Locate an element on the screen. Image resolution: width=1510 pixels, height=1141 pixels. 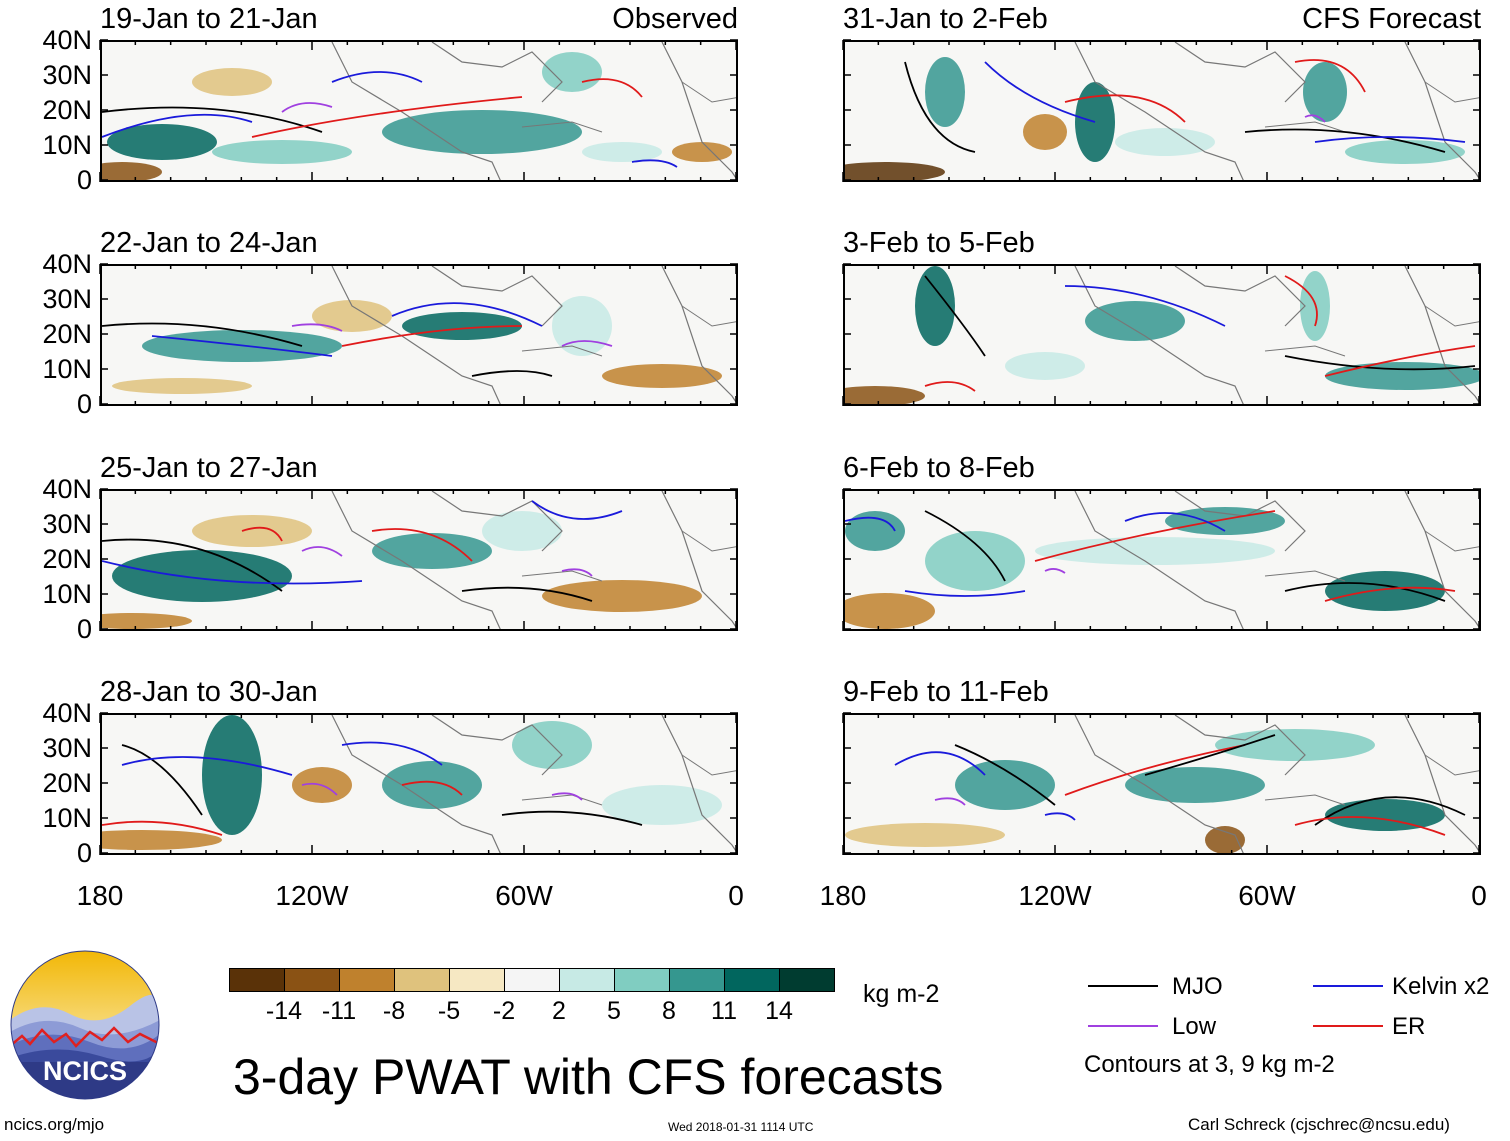
legend-low-label: Low is located at coordinates (1194, 1026).